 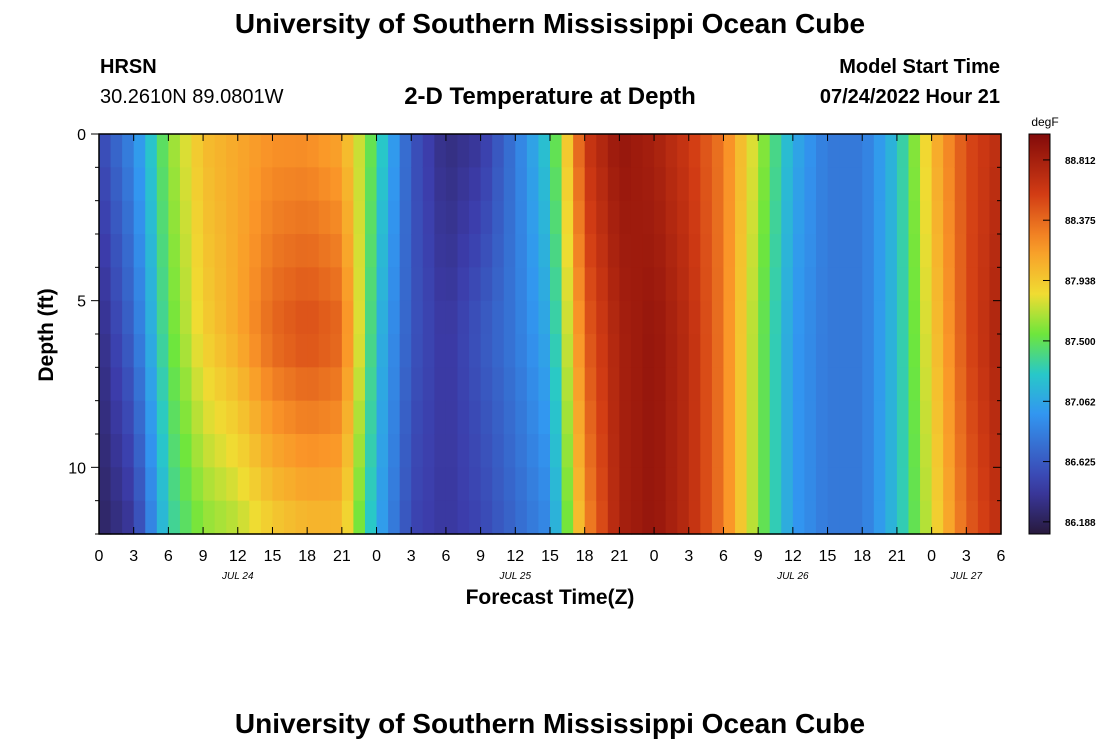 What do you see at coordinates (133, 556) in the screenshot?
I see `x-tick-label: 3` at bounding box center [133, 556].